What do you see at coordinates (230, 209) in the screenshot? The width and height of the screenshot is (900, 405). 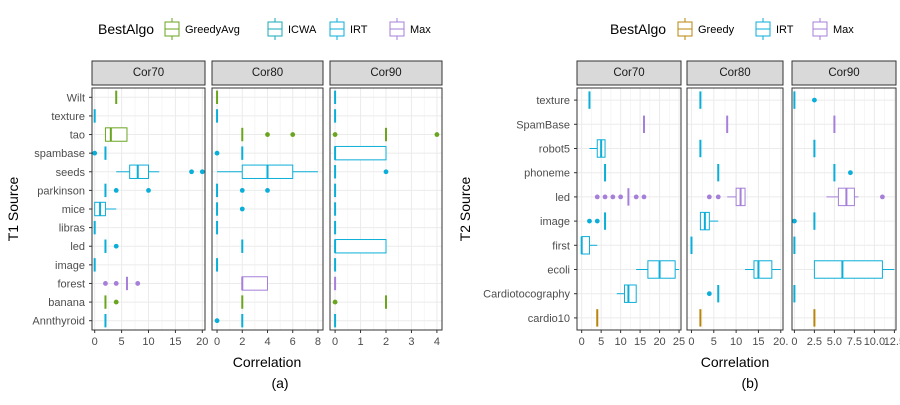 I see `box-mice` at bounding box center [230, 209].